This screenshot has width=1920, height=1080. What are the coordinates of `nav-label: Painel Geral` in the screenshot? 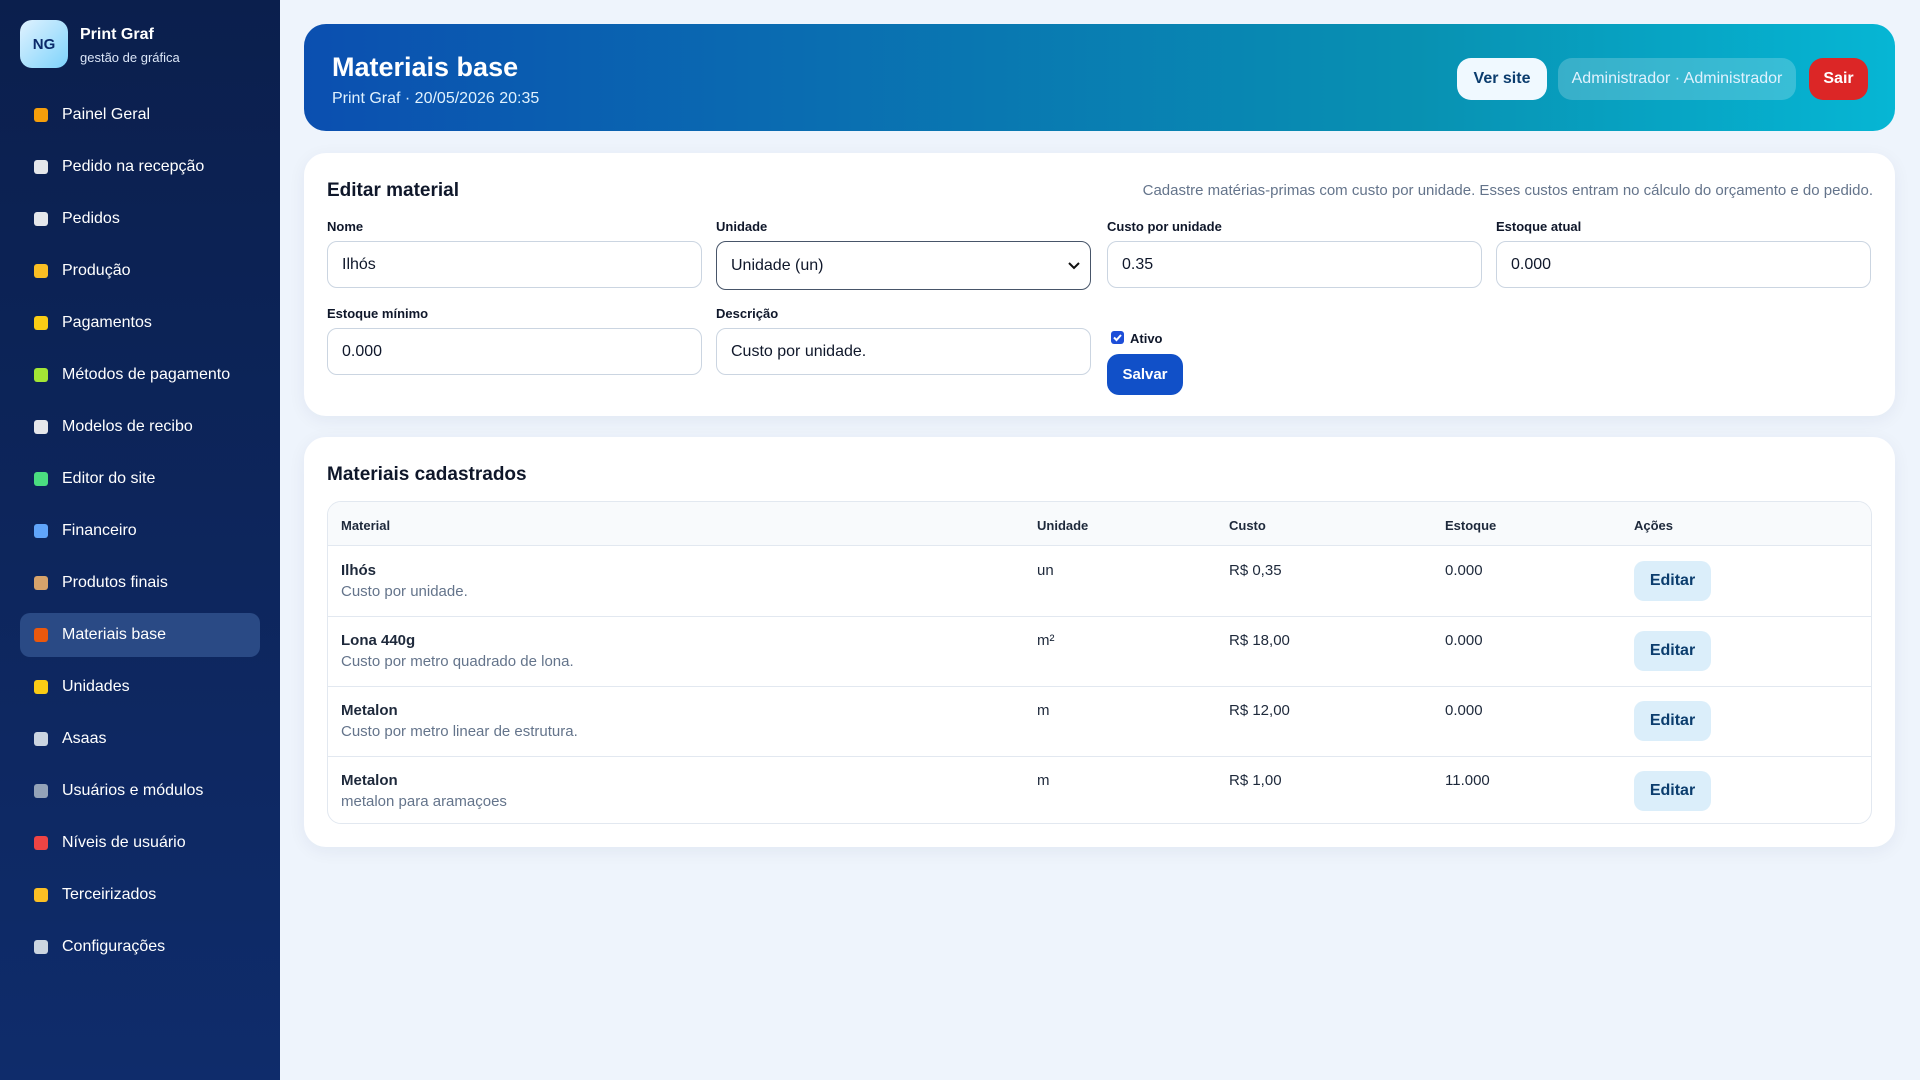 It's located at (106, 114).